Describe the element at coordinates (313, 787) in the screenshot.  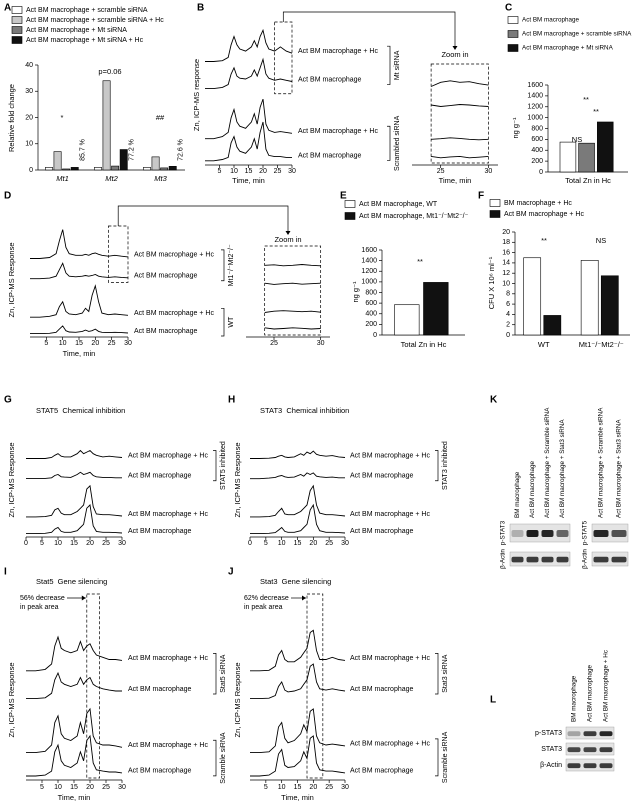
I see `x-tick-label: 20` at that location.